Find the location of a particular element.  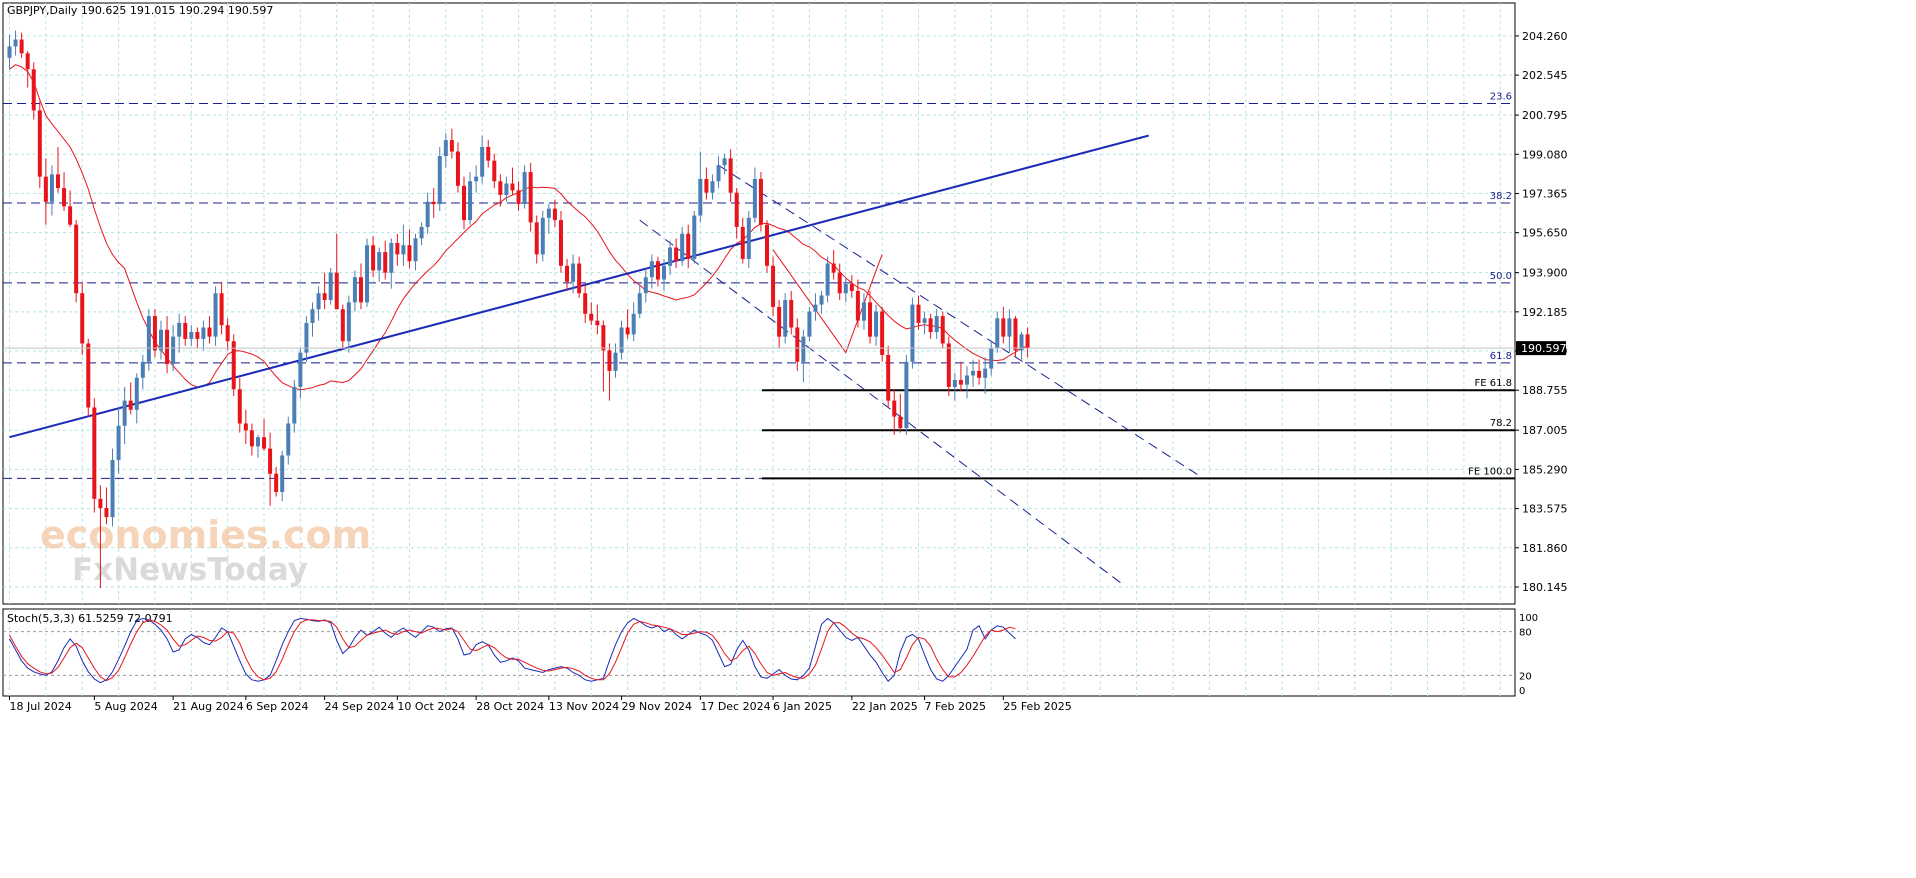

stochastic-panel-frame is located at coordinates (759, 652).